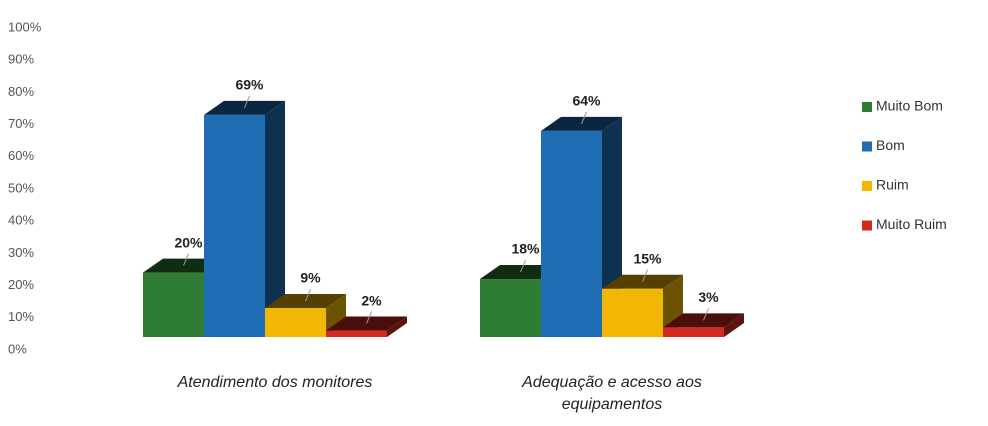 This screenshot has width=988, height=426. Describe the element at coordinates (909, 106) in the screenshot. I see `legend-label: Muito Bom` at that location.